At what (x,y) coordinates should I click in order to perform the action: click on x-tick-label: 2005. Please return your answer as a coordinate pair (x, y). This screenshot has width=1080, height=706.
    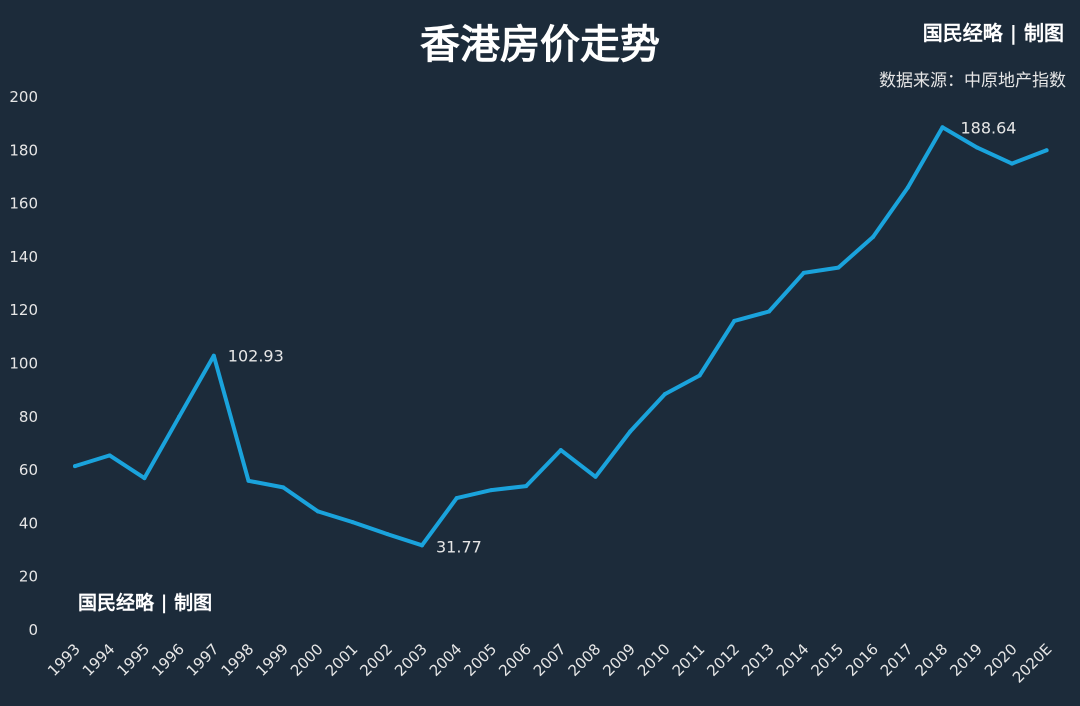
    Looking at the image, I should click on (480, 660).